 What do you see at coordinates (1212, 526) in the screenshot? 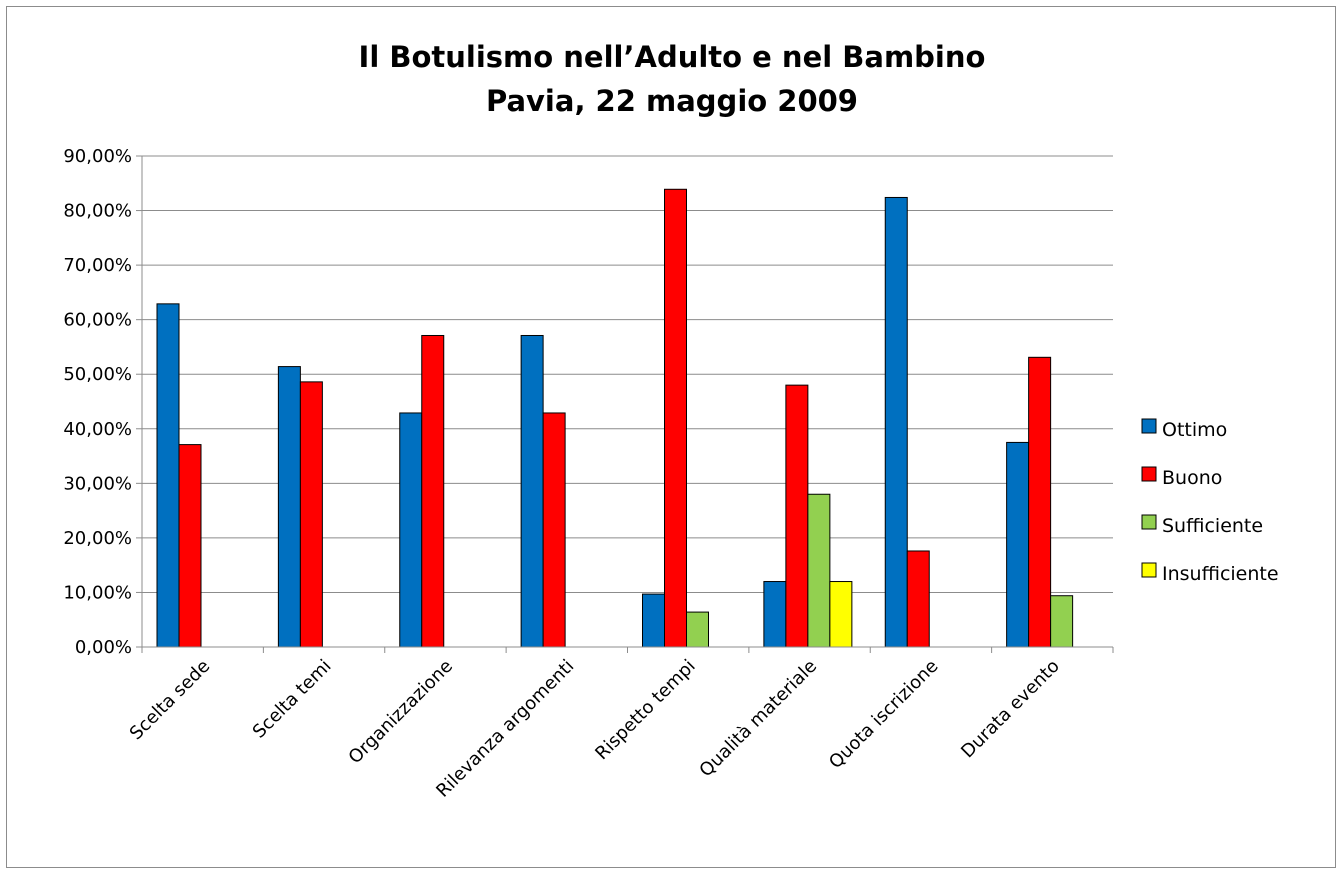
I see `legend-label: Sufficiente` at bounding box center [1212, 526].